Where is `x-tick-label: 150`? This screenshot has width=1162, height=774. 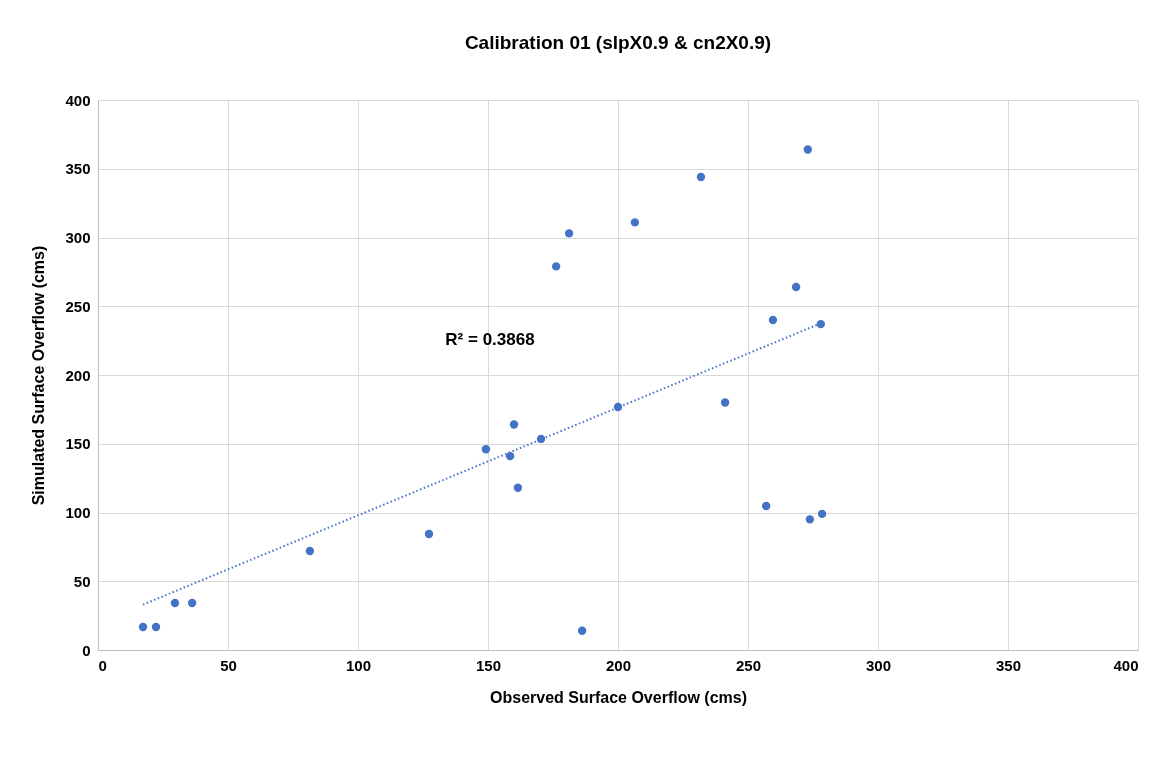
x-tick-label: 150 is located at coordinates (488, 665).